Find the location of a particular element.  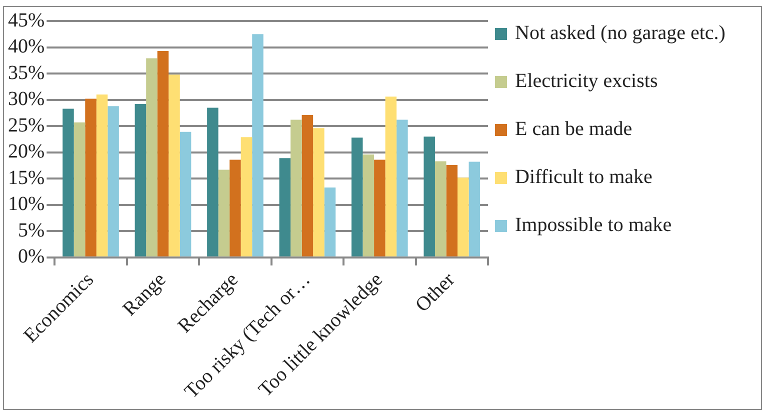

legend-label: E can be made is located at coordinates (573, 129).